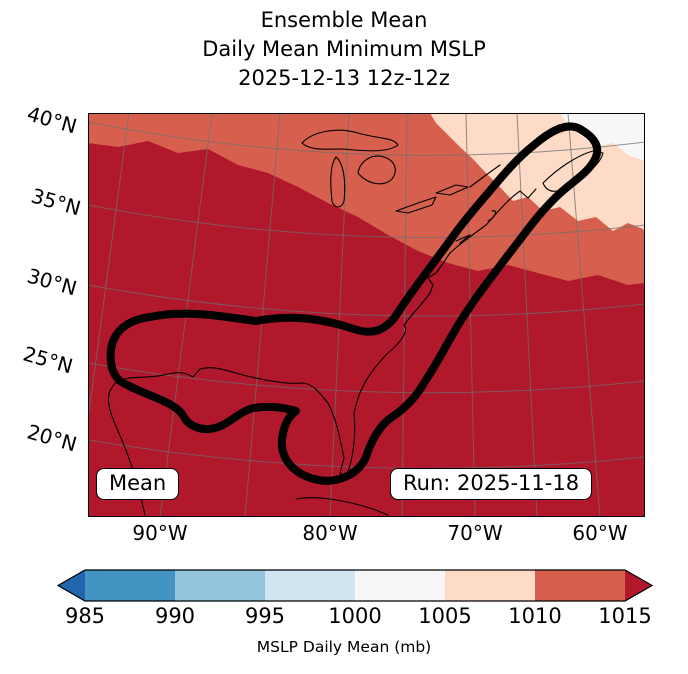 This screenshot has height=674, width=688. Describe the element at coordinates (52, 282) in the screenshot. I see `lat-label-30n: 30°N` at that location.